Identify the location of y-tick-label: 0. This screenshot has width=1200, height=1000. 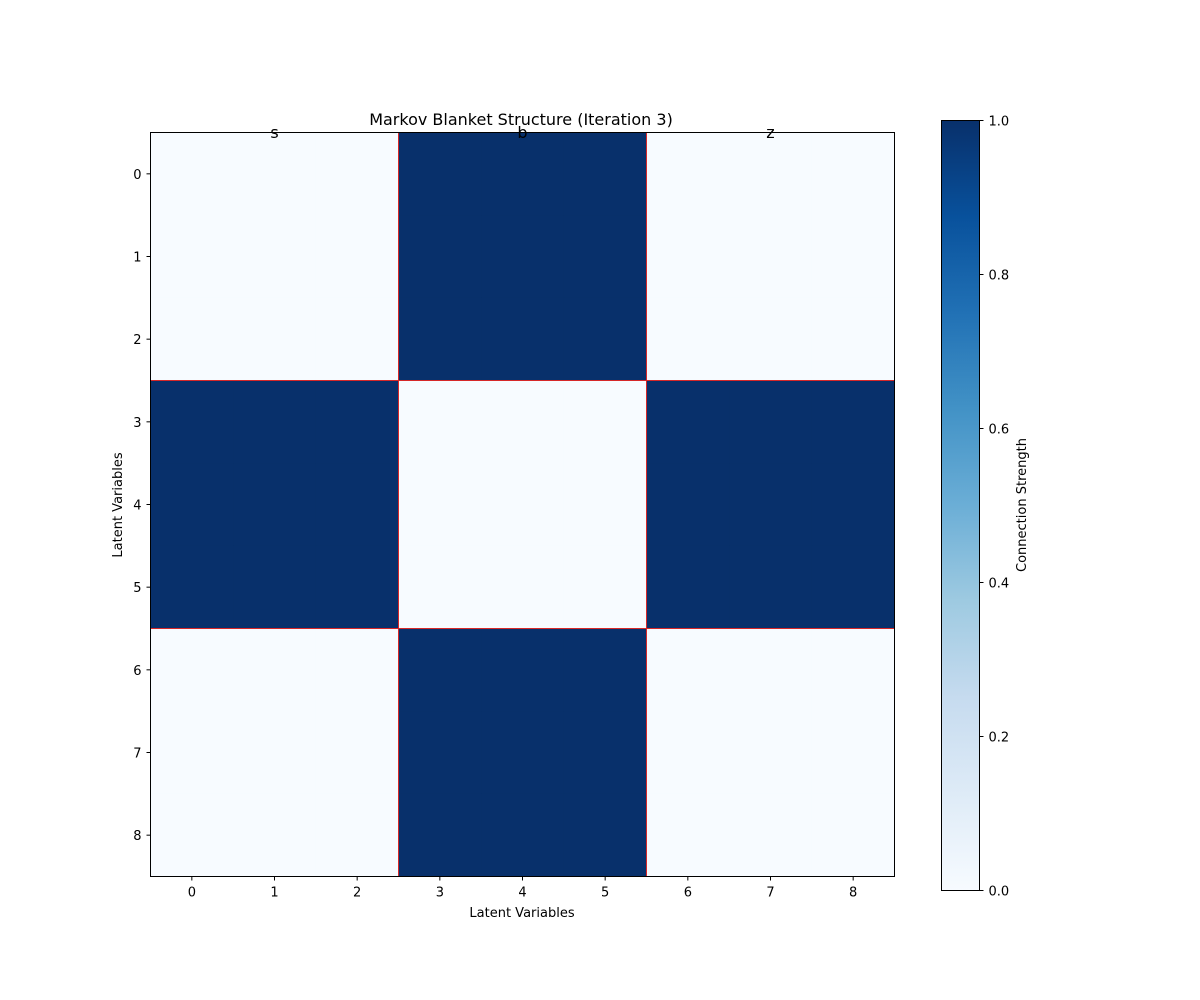
(137, 175).